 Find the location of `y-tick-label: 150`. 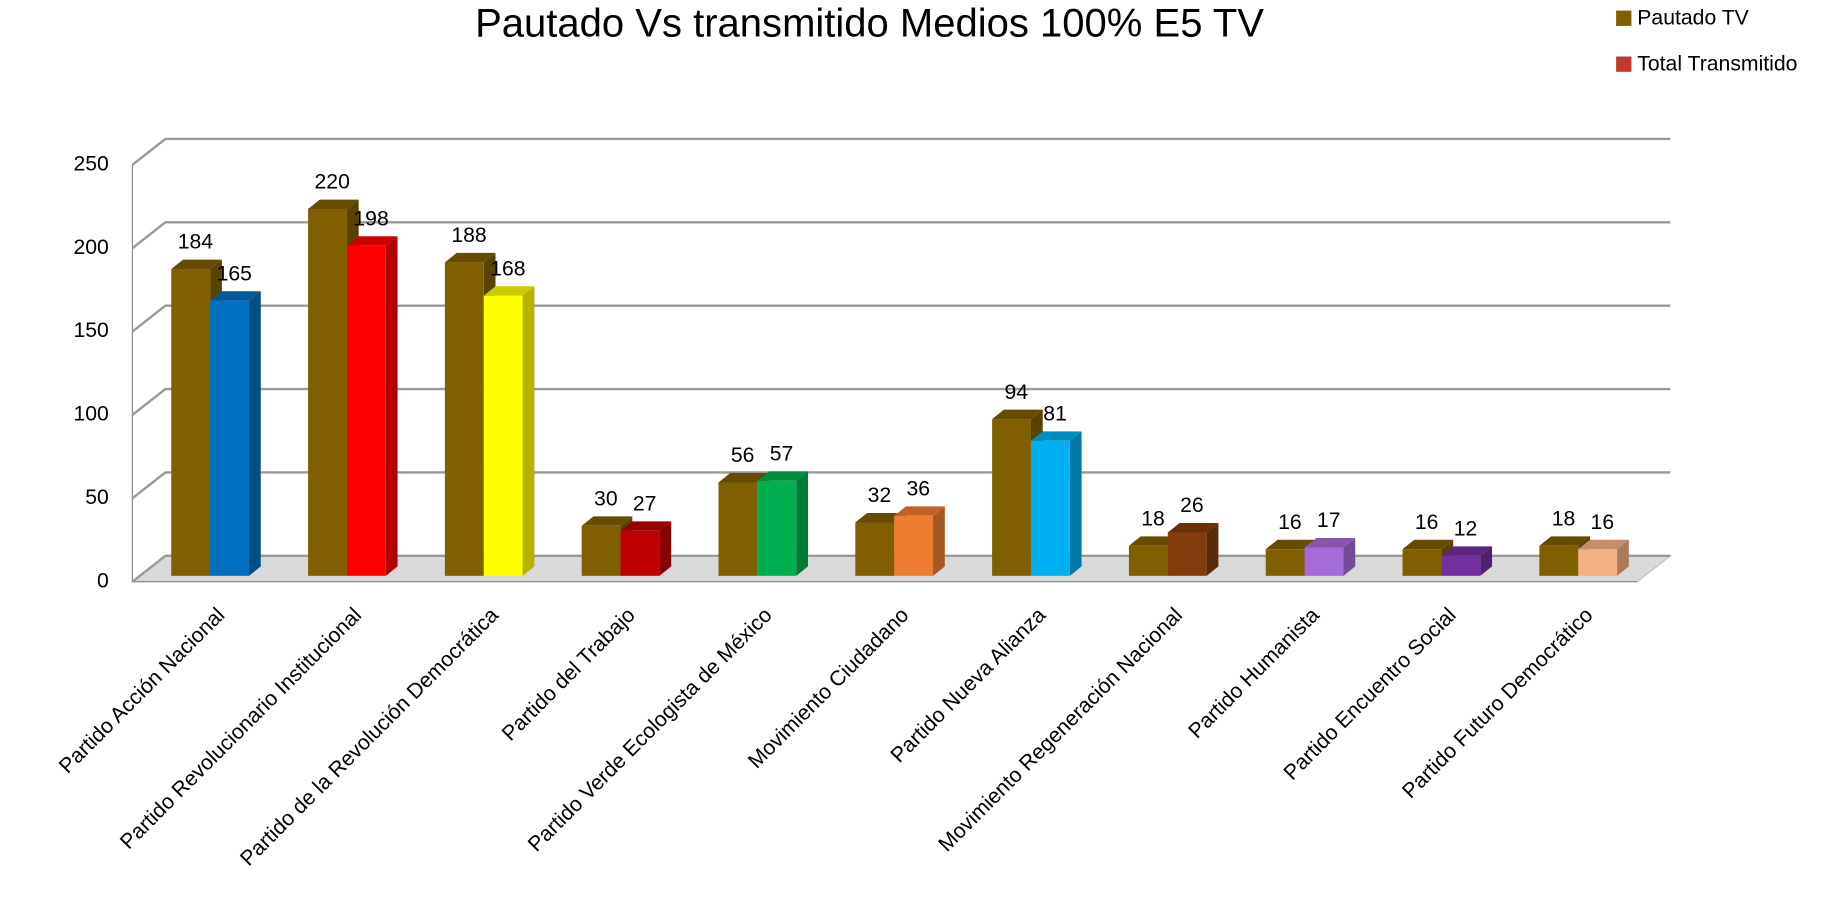

y-tick-label: 150 is located at coordinates (90, 330).